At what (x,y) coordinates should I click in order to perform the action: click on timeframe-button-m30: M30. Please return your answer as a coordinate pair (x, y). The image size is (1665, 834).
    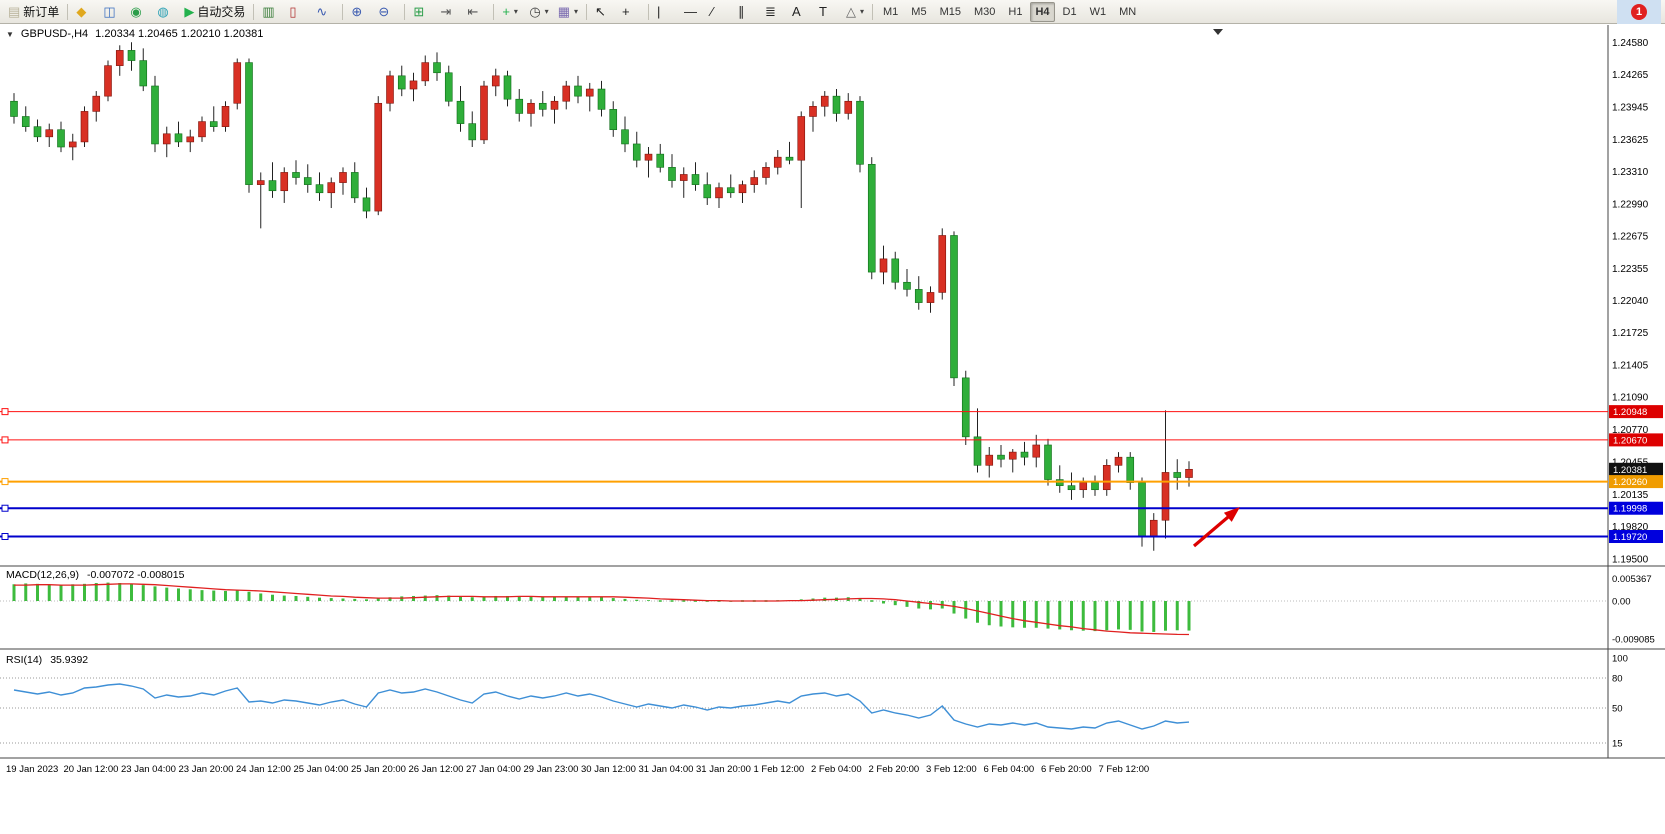
    Looking at the image, I should click on (984, 11).